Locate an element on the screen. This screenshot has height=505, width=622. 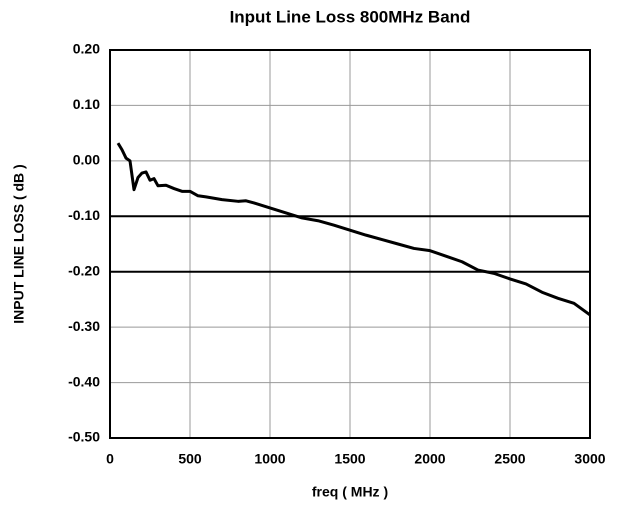
y-tick-label: 0.20 is located at coordinates (86, 49).